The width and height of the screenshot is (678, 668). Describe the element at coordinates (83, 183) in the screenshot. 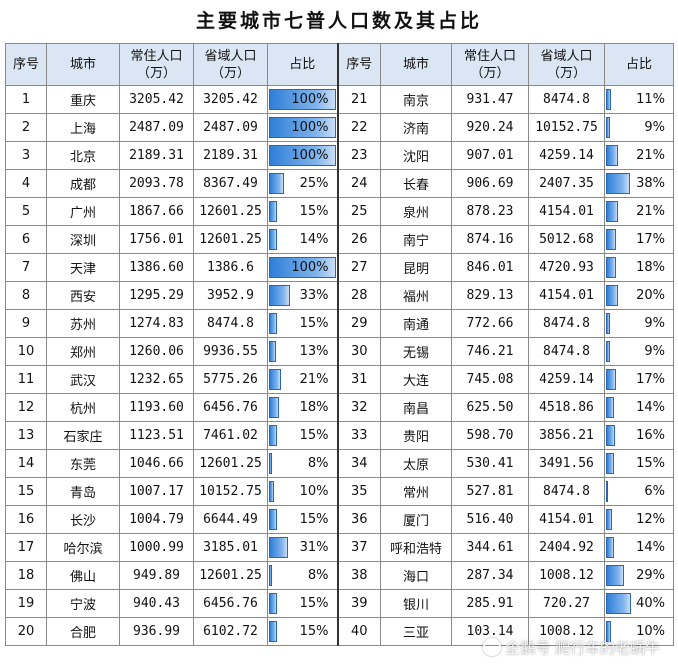

I see `cell-city: 成都` at that location.